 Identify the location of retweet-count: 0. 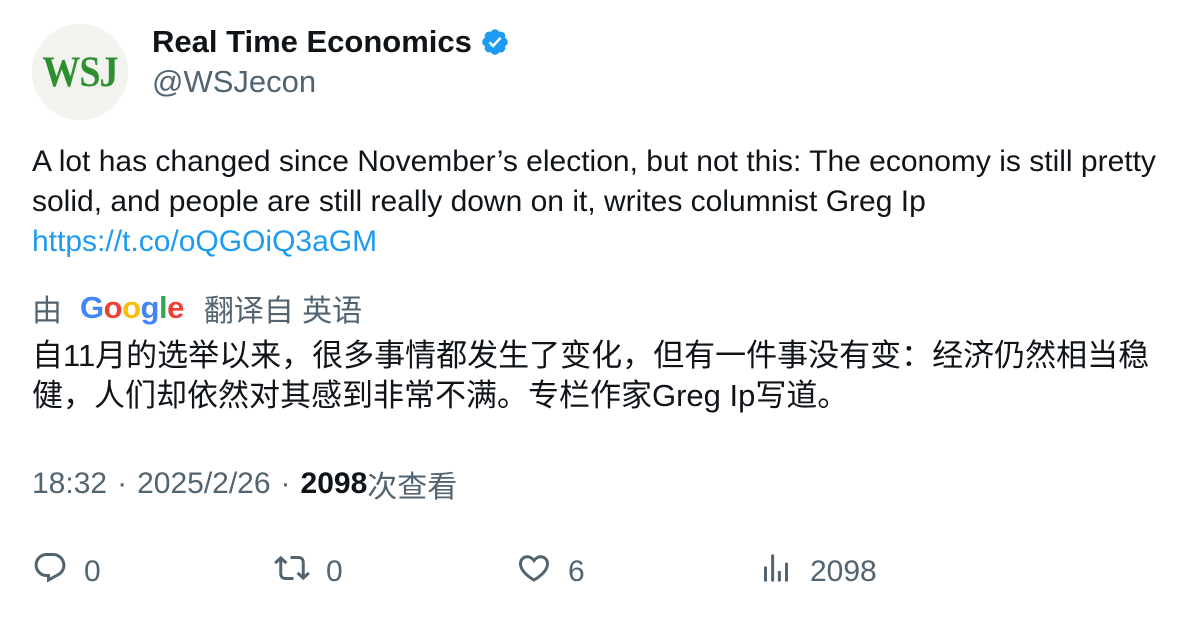
(334, 571).